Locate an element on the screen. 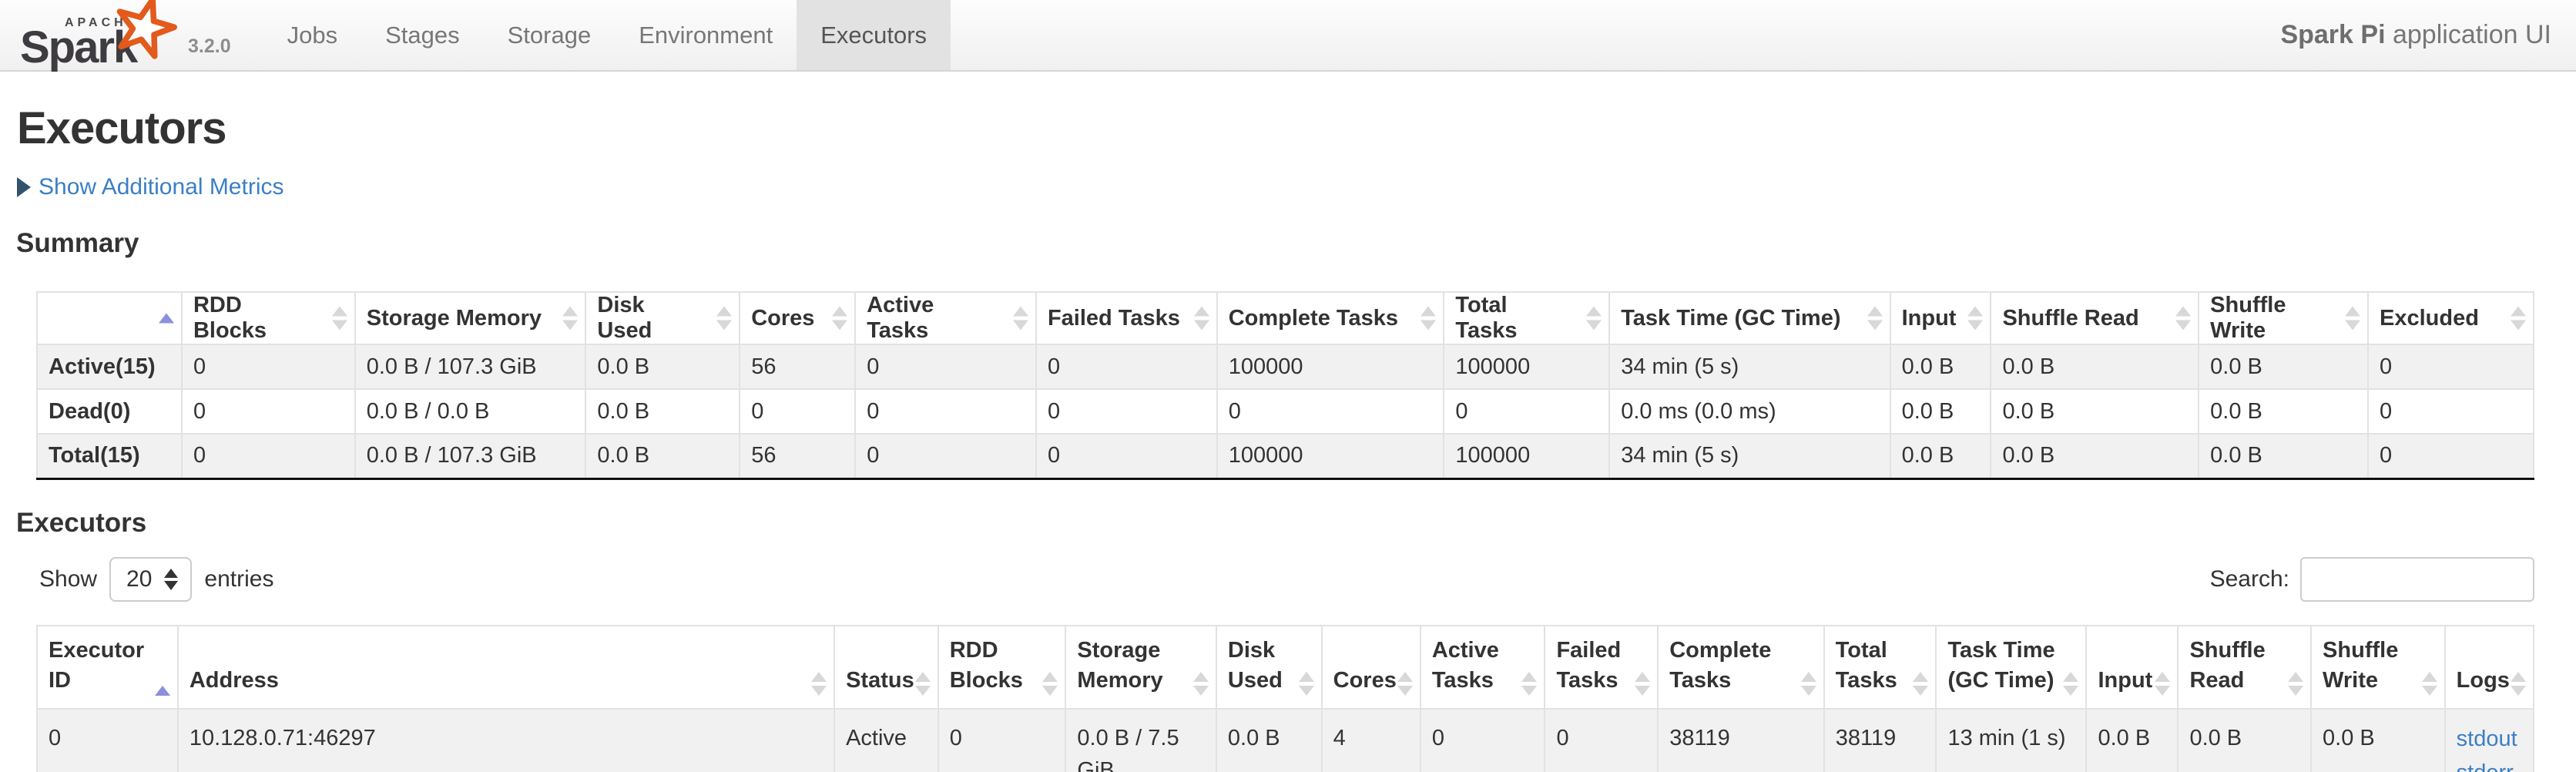  collapsed-arrow-icon is located at coordinates (24, 187).